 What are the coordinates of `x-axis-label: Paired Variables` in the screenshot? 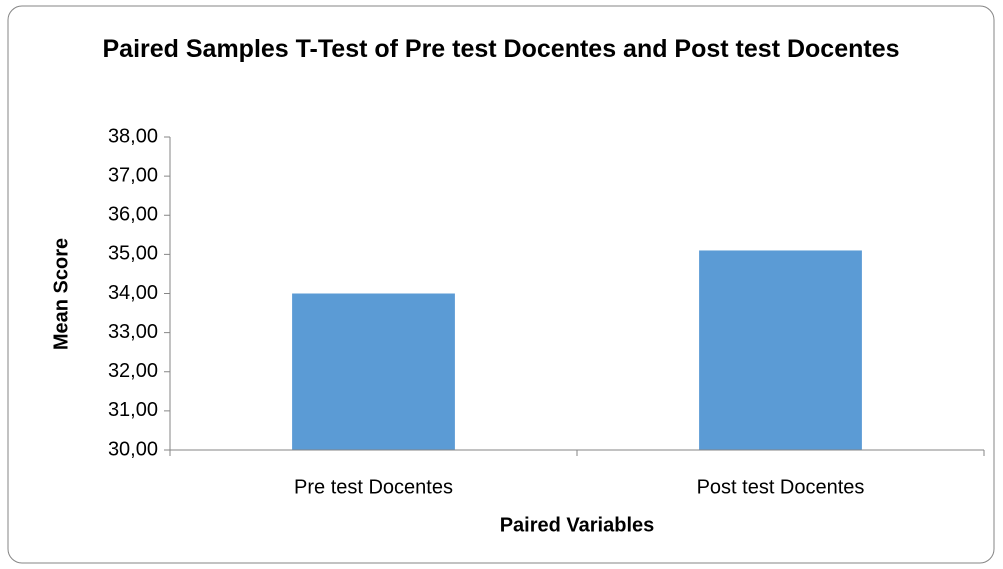 It's located at (577, 525).